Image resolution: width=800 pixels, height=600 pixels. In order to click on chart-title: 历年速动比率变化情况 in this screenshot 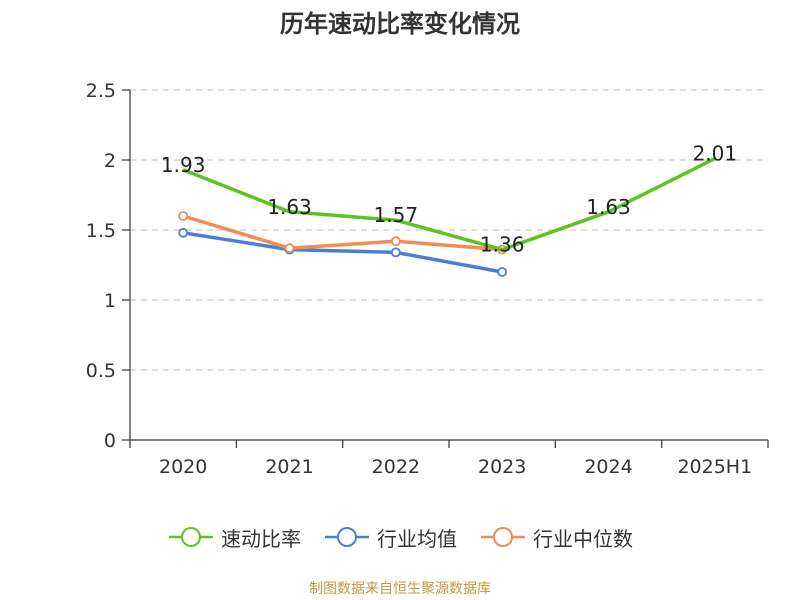, I will do `click(400, 24)`.